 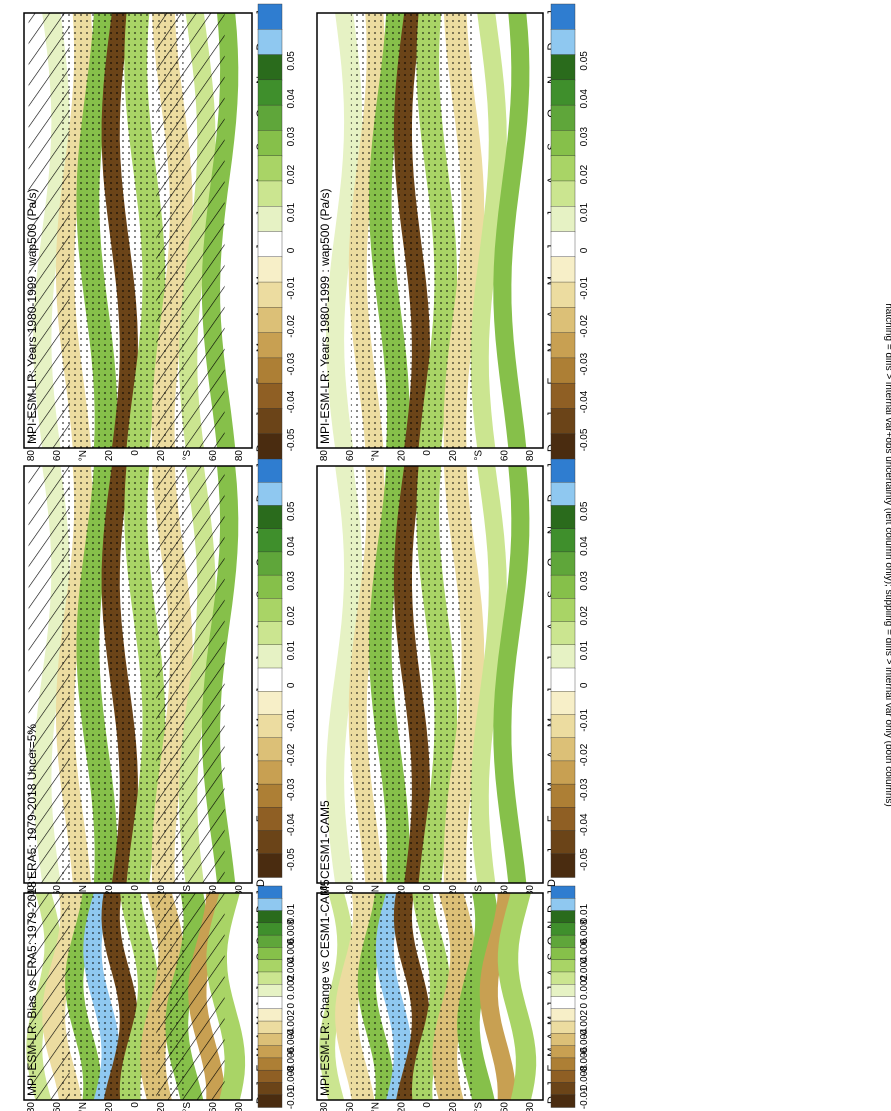 I want to click on colorbar-tick-label: -0.05, so click(x=584, y=859).